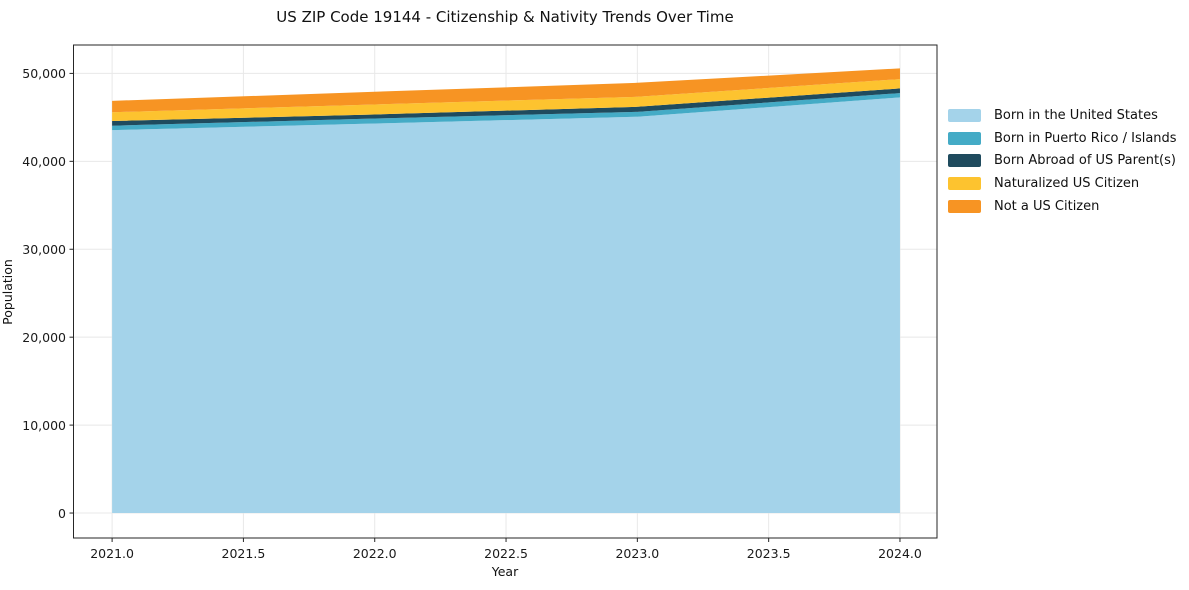 The height and width of the screenshot is (590, 1189). I want to click on x-tick-label: 2021.0, so click(112, 553).